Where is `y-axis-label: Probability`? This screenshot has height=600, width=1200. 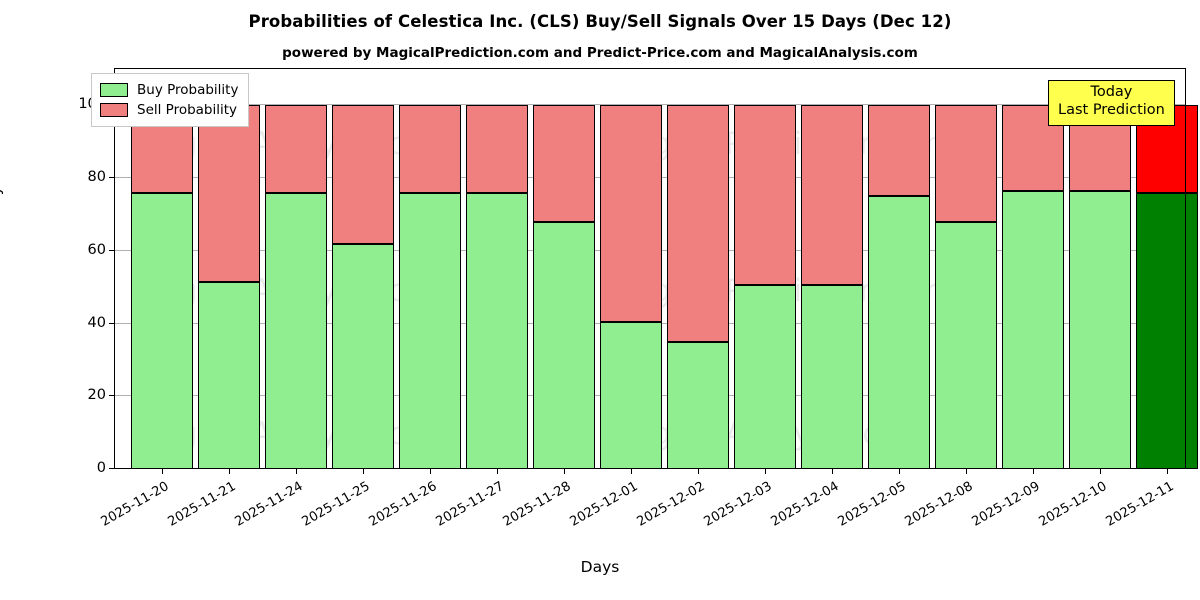
y-axis-label: Probability is located at coordinates (2, 227).